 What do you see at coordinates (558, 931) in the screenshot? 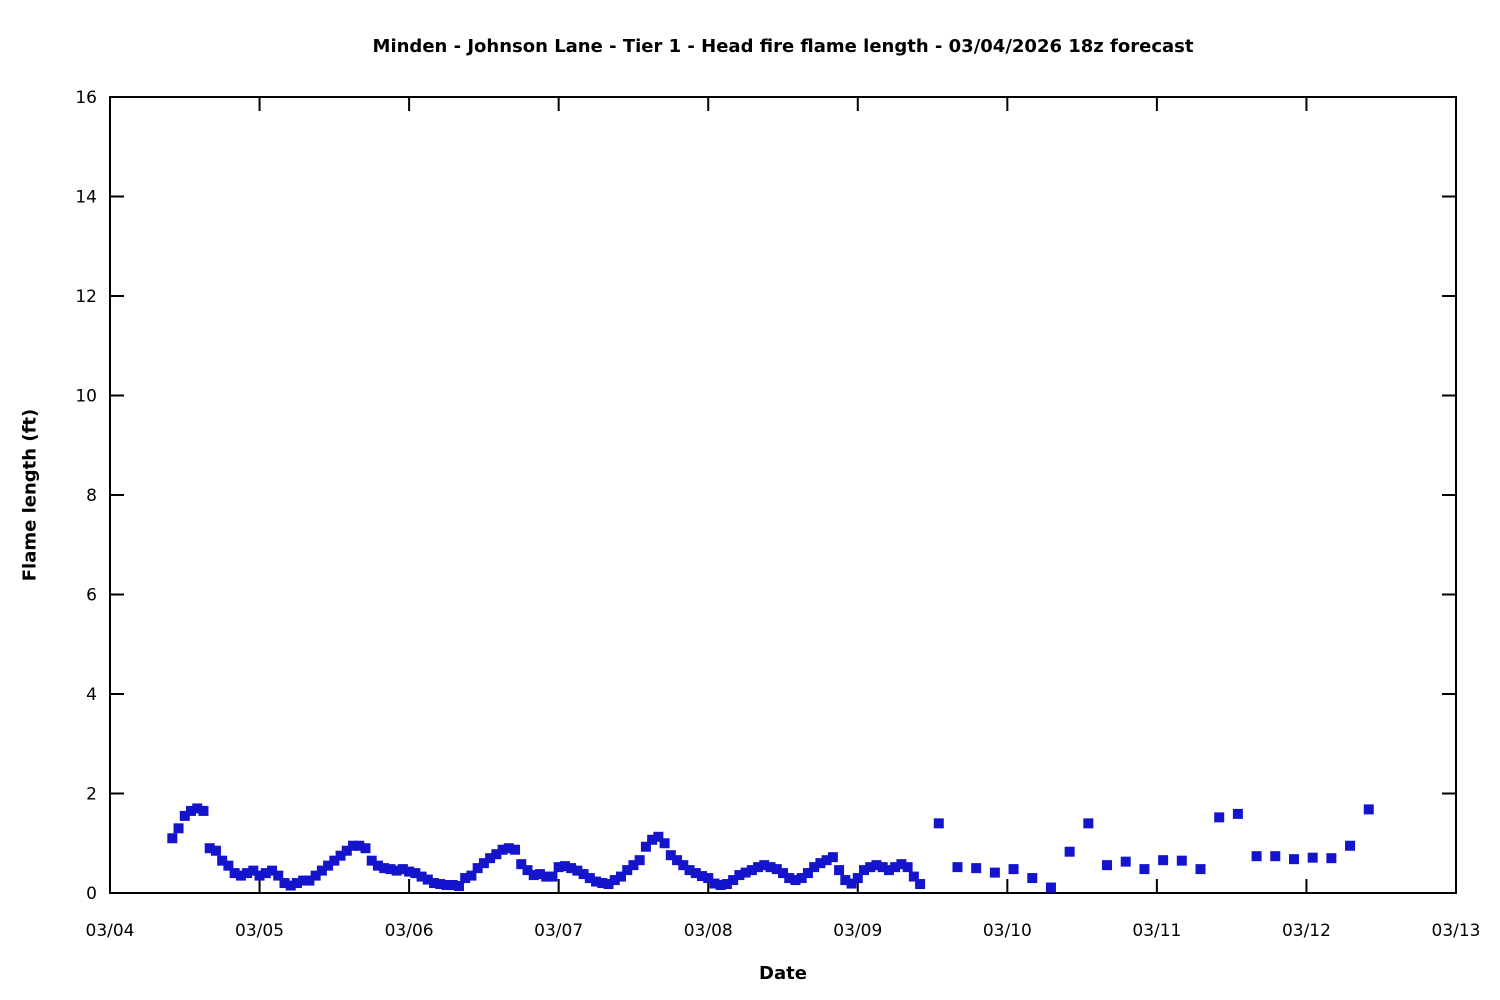
I see `x-tick-label: 03/07` at bounding box center [558, 931].